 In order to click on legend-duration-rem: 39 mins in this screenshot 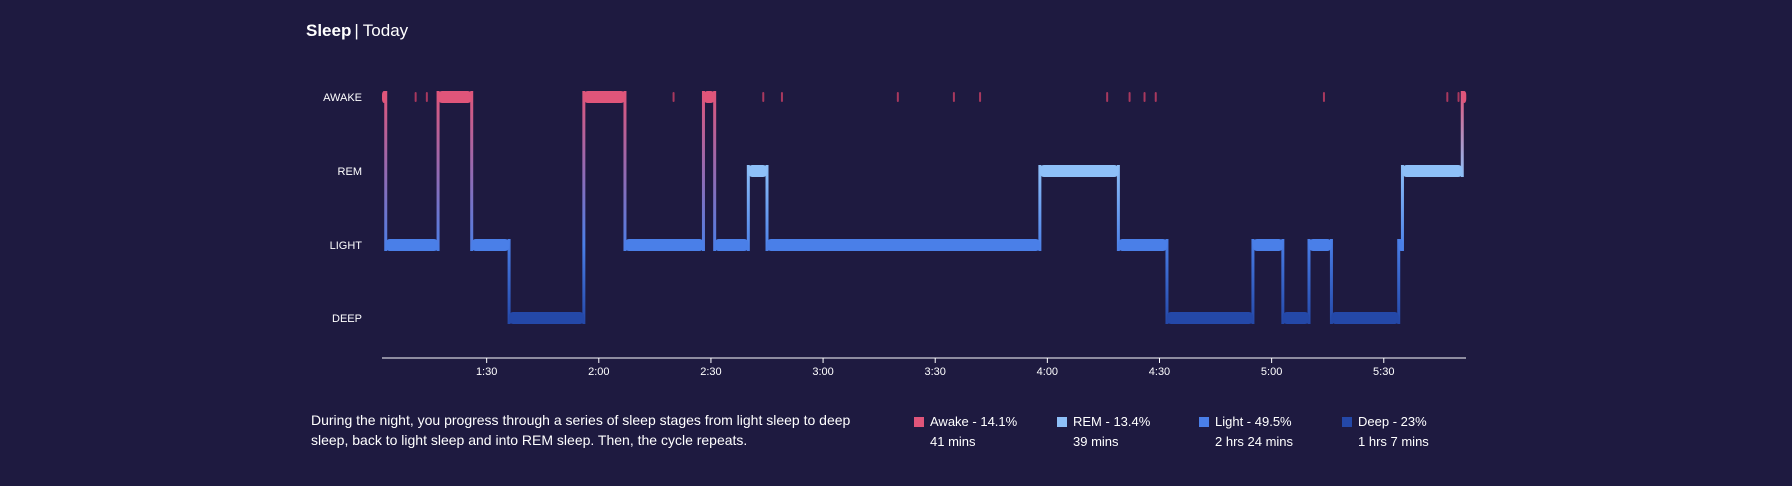, I will do `click(1096, 441)`.